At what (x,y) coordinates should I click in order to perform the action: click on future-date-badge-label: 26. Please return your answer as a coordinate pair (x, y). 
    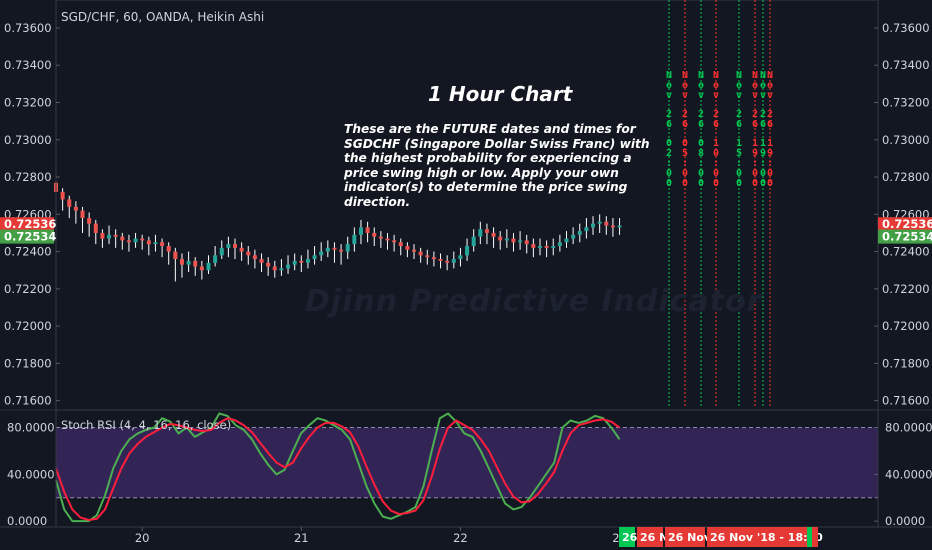
    Looking at the image, I should click on (630, 537).